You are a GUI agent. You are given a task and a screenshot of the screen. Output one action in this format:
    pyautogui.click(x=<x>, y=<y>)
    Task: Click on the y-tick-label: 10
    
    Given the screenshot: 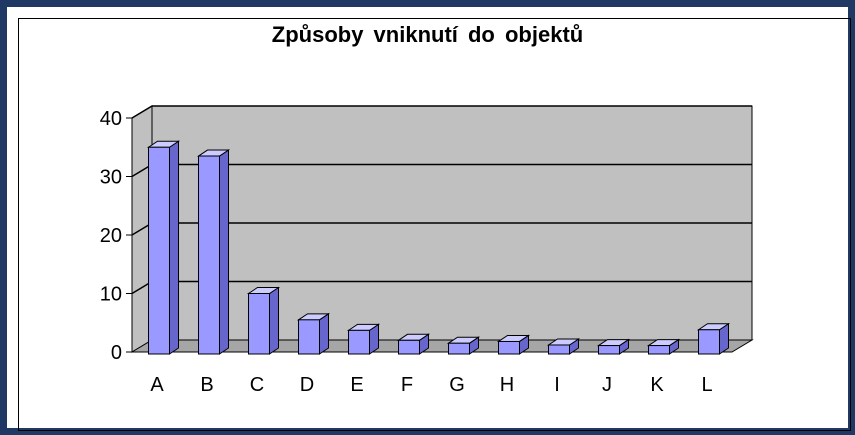 What is the action you would take?
    pyautogui.click(x=111, y=295)
    